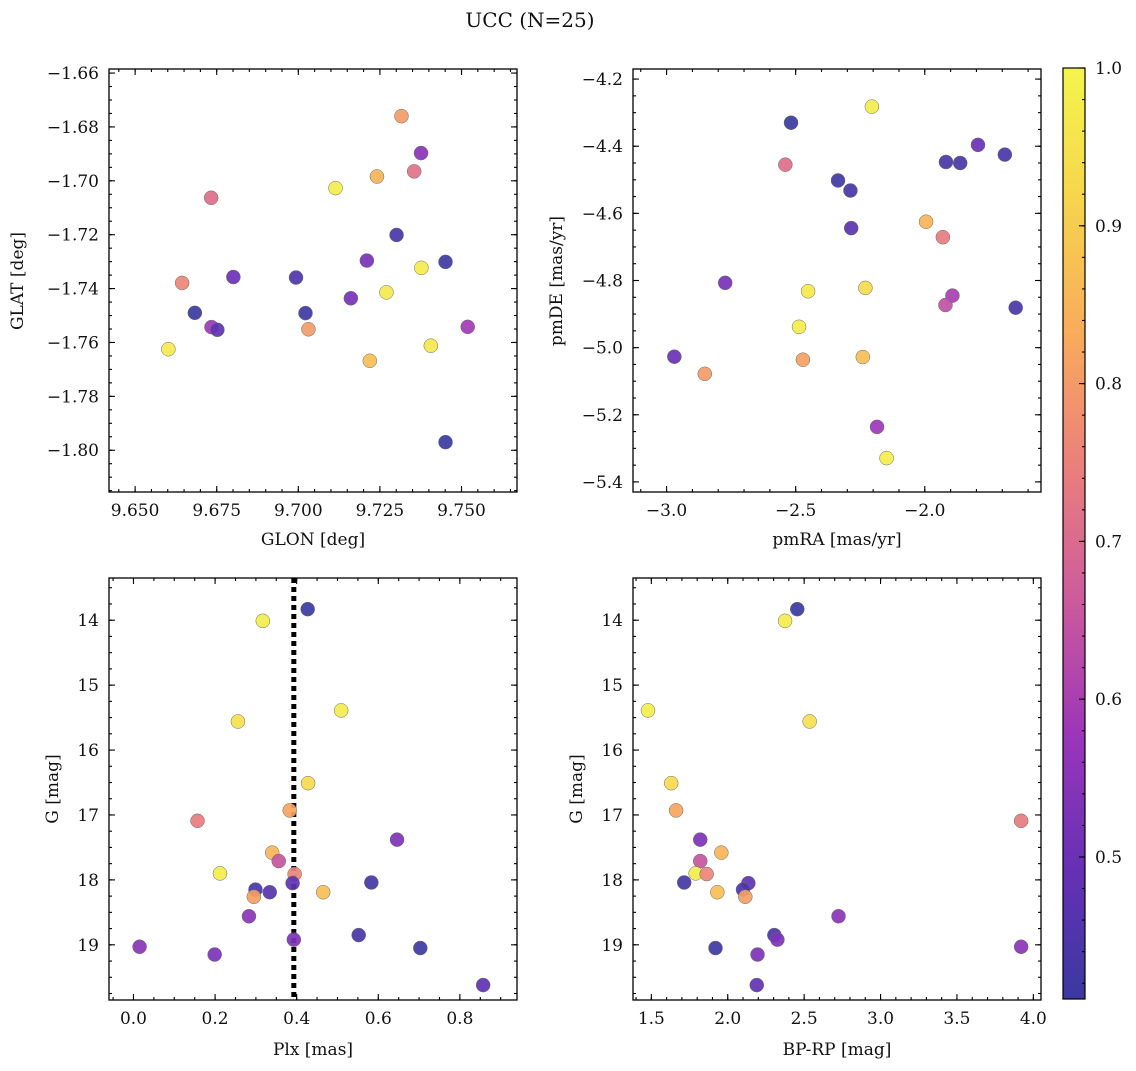 The width and height of the screenshot is (1136, 1071). What do you see at coordinates (612, 621) in the screenshot?
I see `y-tick-label: 14` at bounding box center [612, 621].